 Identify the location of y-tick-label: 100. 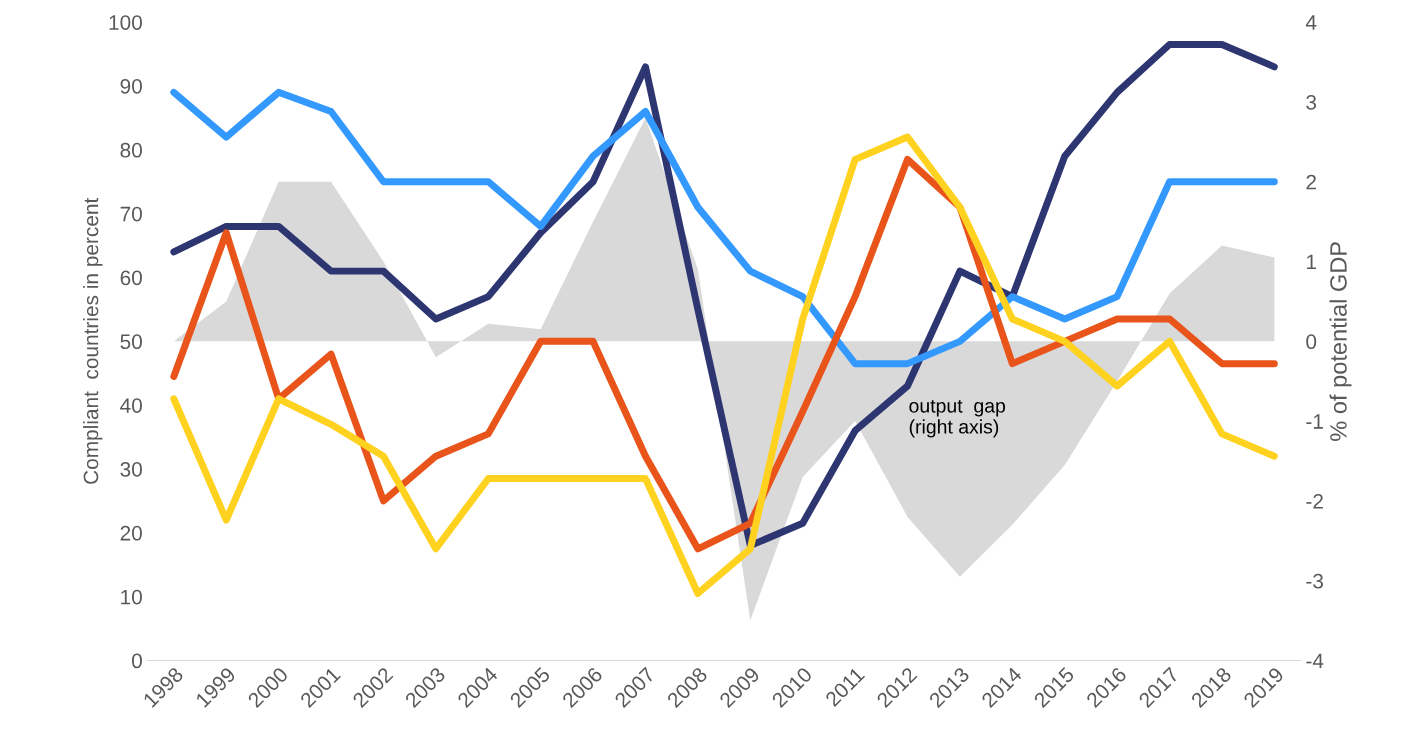
(125, 22).